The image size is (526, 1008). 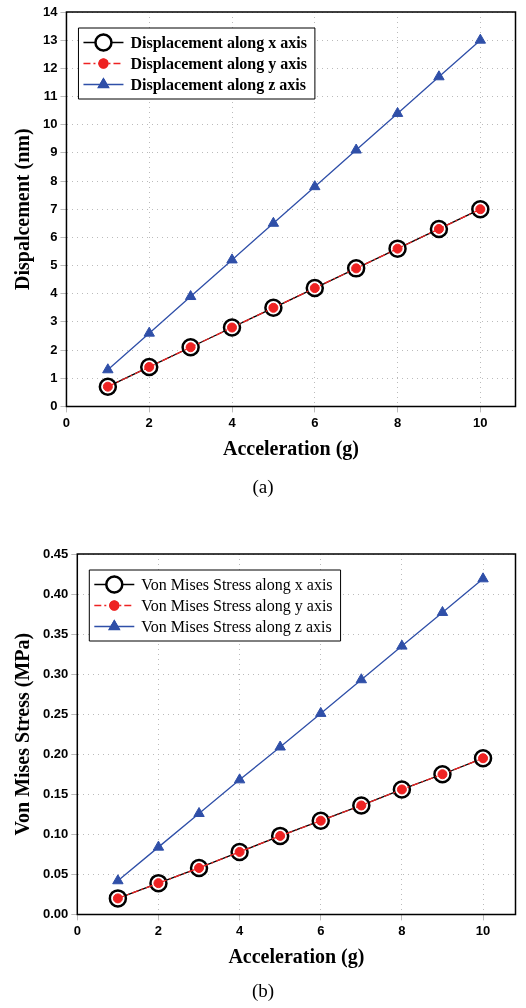 What do you see at coordinates (23, 209) in the screenshot?
I see `y-axis-title: Dispalcement (nm)` at bounding box center [23, 209].